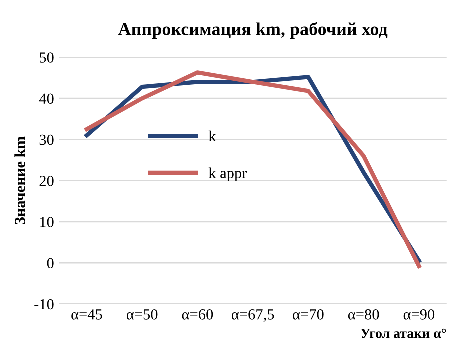  I want to click on y-tick-label: 10, so click(47, 222).